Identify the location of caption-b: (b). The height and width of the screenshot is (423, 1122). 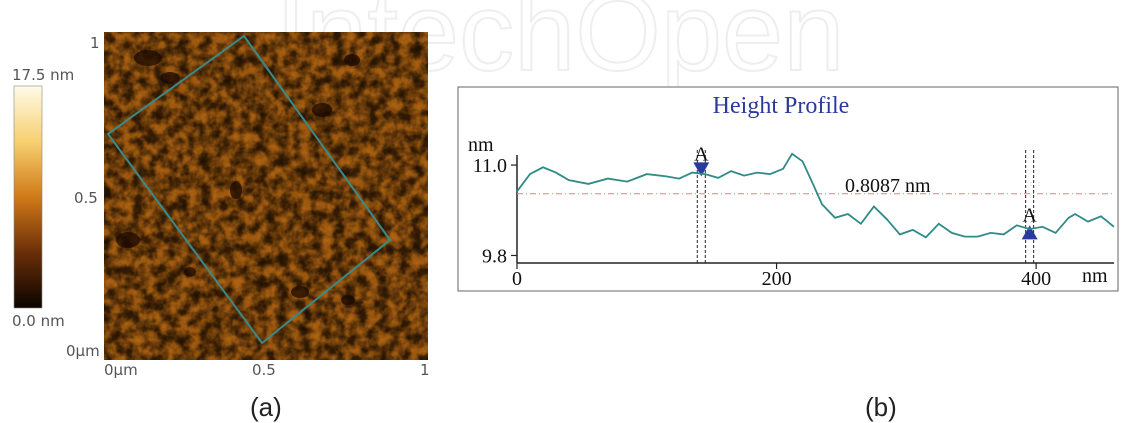
(881, 407).